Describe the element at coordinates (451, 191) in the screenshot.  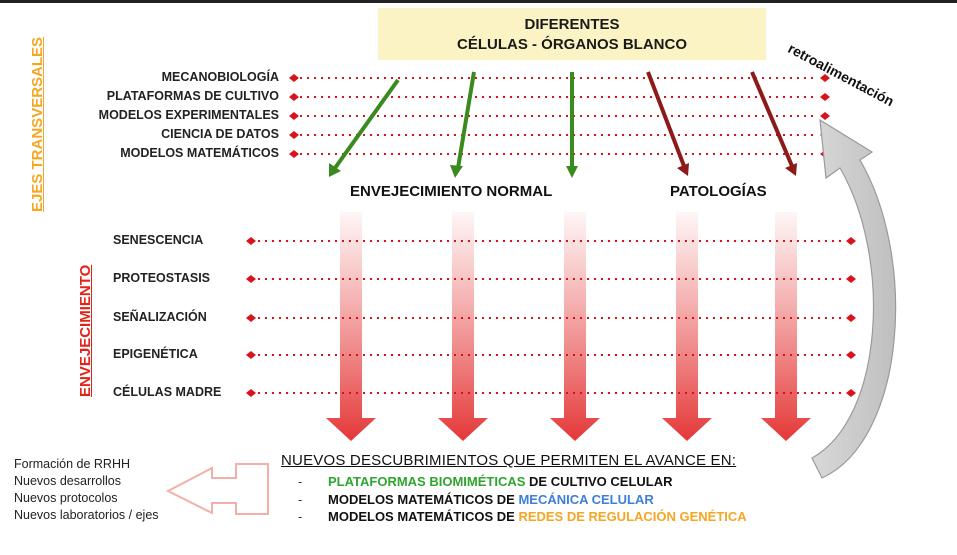
I see `stage-normal-aging: ENVEJECIMIENTO NORMAL` at that location.